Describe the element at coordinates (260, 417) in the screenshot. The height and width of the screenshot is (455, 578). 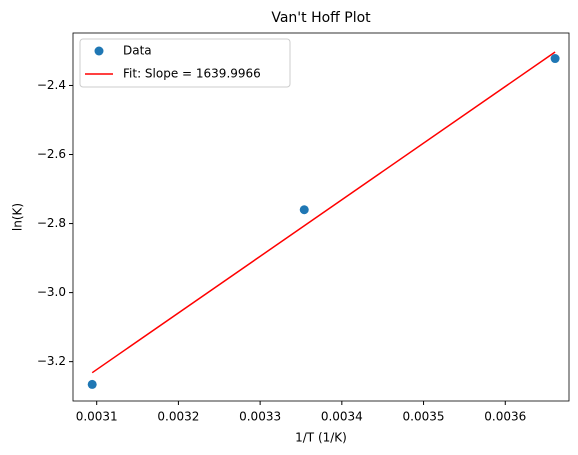
I see `x-tick-label: 0.0033` at that location.